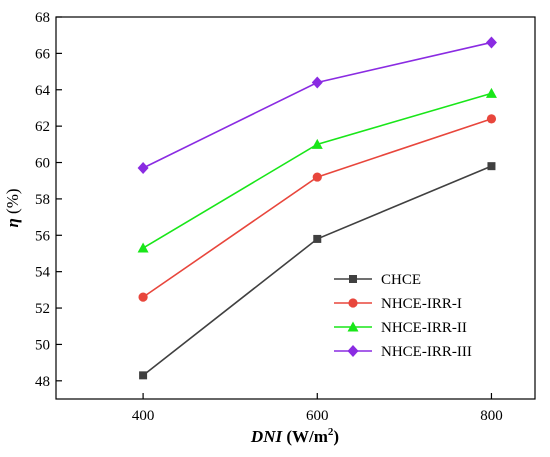 The image size is (550, 457). What do you see at coordinates (403, 316) in the screenshot?
I see `legend: CHCE NHCE-IRR-I NHCE-IRR-II NHCE-IRR-III` at bounding box center [403, 316].